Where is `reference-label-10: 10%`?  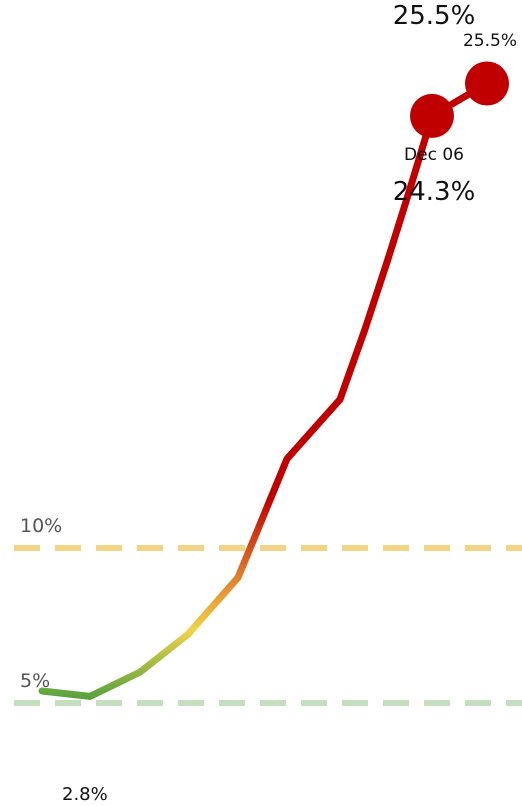
reference-label-10: 10% is located at coordinates (41, 526).